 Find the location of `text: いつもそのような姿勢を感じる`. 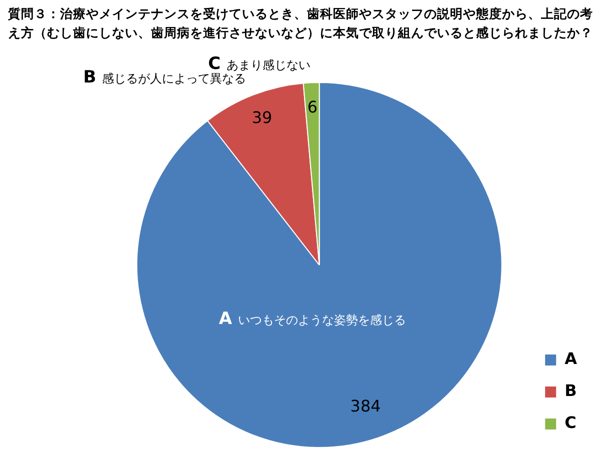

text: いつもそのような姿勢を感じる is located at coordinates (322, 319).